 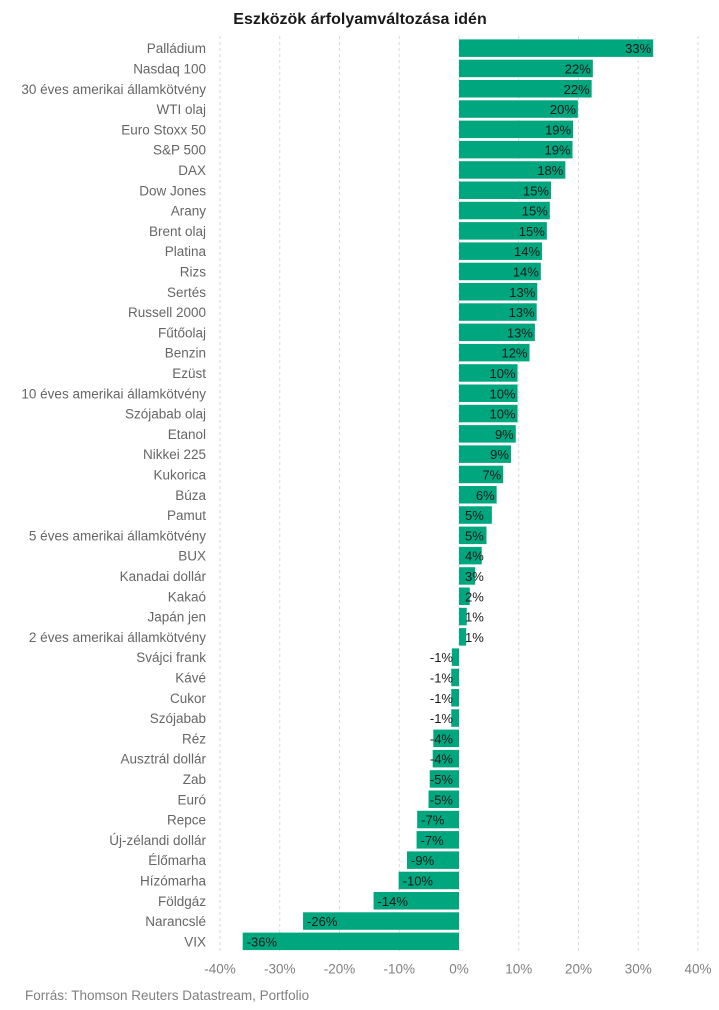 What do you see at coordinates (194, 779) in the screenshot?
I see `category-label: Zab` at bounding box center [194, 779].